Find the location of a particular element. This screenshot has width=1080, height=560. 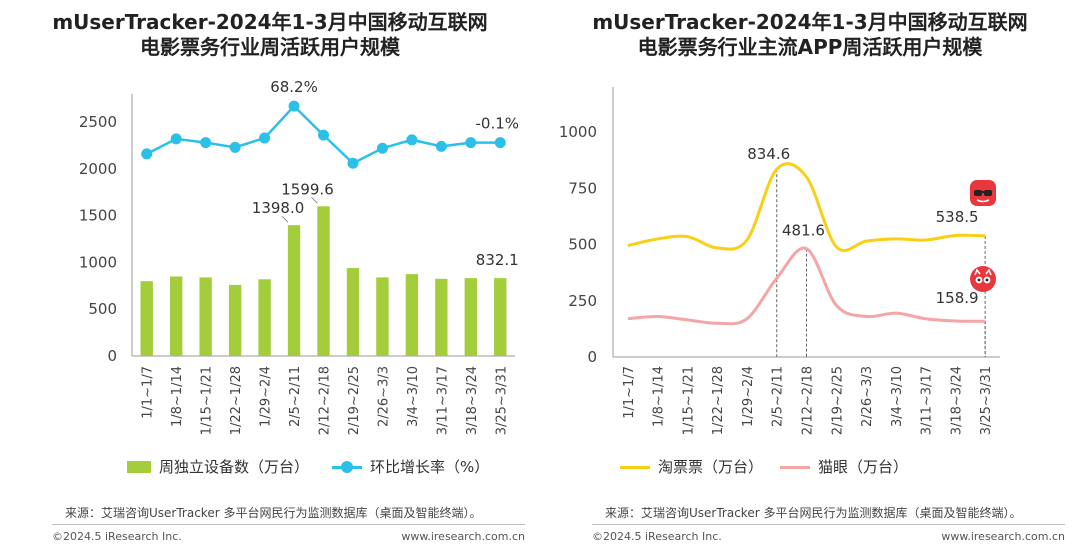

legend-label-taopiaopiao: 淘票票（万台） is located at coordinates (711, 467).